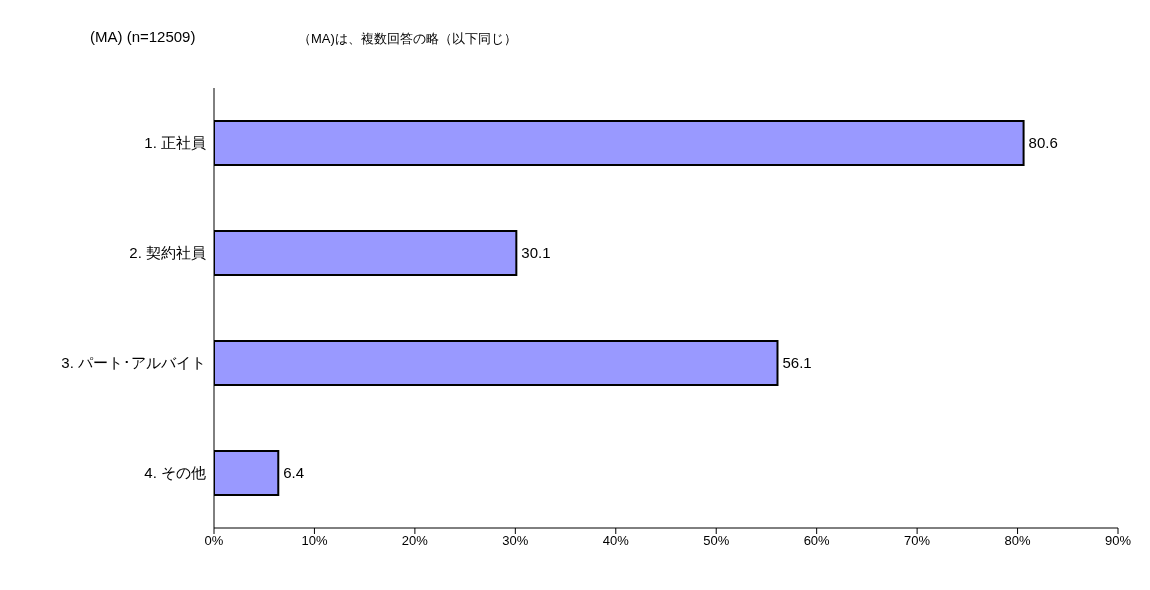 The height and width of the screenshot is (590, 1150). What do you see at coordinates (536, 253) in the screenshot?
I see `data-label: 30.1` at bounding box center [536, 253].